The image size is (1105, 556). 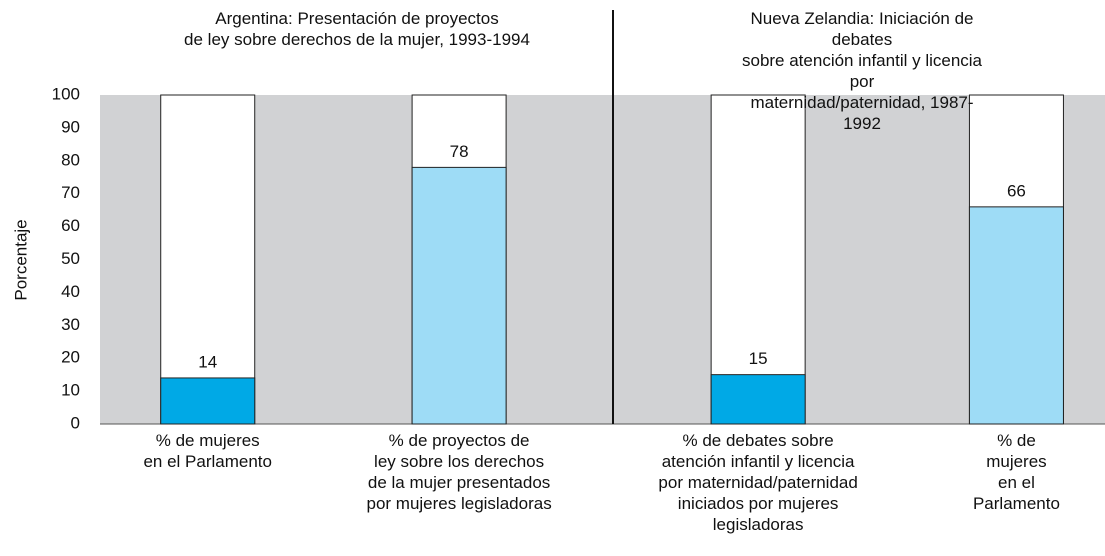 What do you see at coordinates (70, 126) in the screenshot?
I see `y-tick-label: 90` at bounding box center [70, 126].